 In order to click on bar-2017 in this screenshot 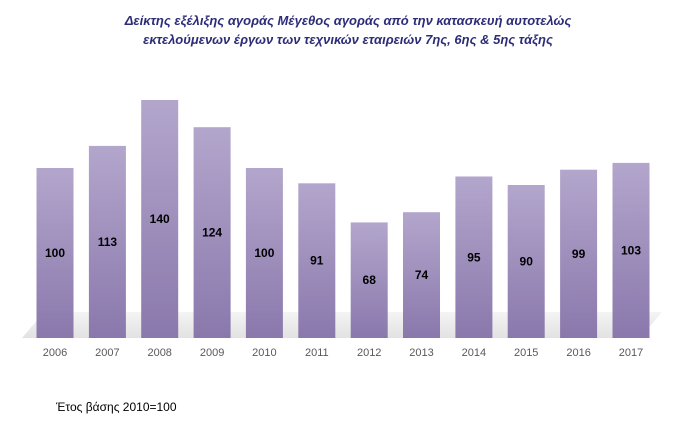, I will do `click(631, 250)`.